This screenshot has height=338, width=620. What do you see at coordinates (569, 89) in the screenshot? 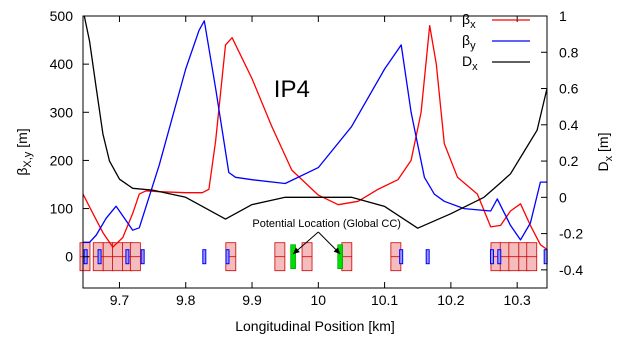
I see `y-right-tick-label: 0.6` at bounding box center [569, 89].